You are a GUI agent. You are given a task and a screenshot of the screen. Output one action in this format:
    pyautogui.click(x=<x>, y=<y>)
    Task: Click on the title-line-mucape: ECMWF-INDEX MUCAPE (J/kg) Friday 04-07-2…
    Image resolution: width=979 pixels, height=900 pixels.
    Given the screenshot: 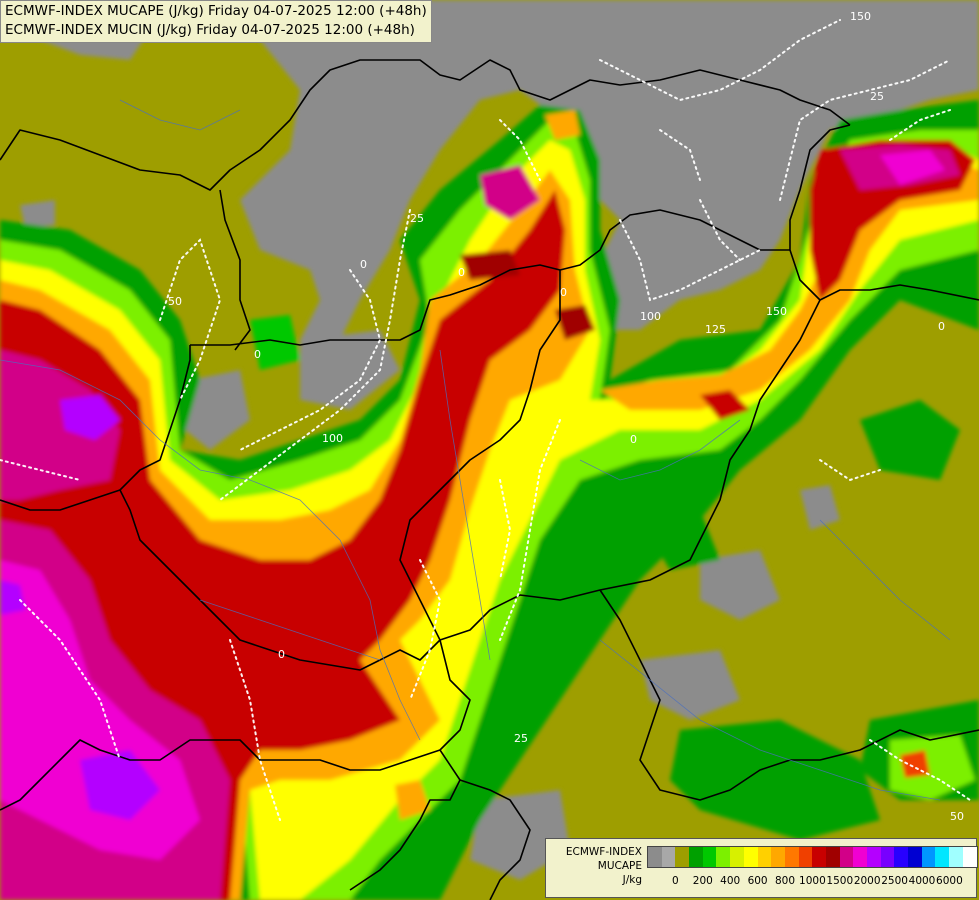 What is the action you would take?
    pyautogui.click(x=216, y=11)
    